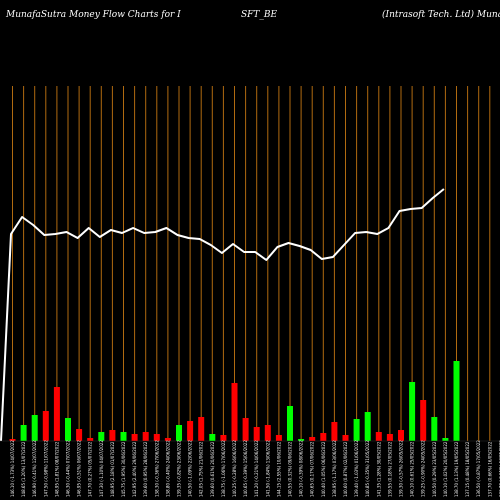 The width and height of the screenshot is (500, 500). Describe the element at coordinates (334, 468) in the screenshot. I see `x-tick-label: 138.95 (-1.17%) 03/06/2022` at that location.